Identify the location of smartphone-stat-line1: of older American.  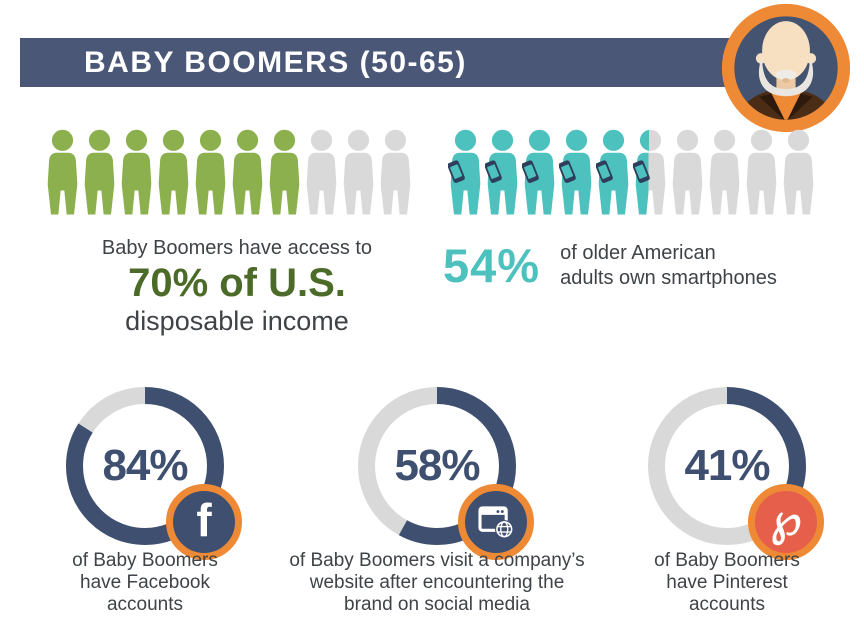
(638, 252).